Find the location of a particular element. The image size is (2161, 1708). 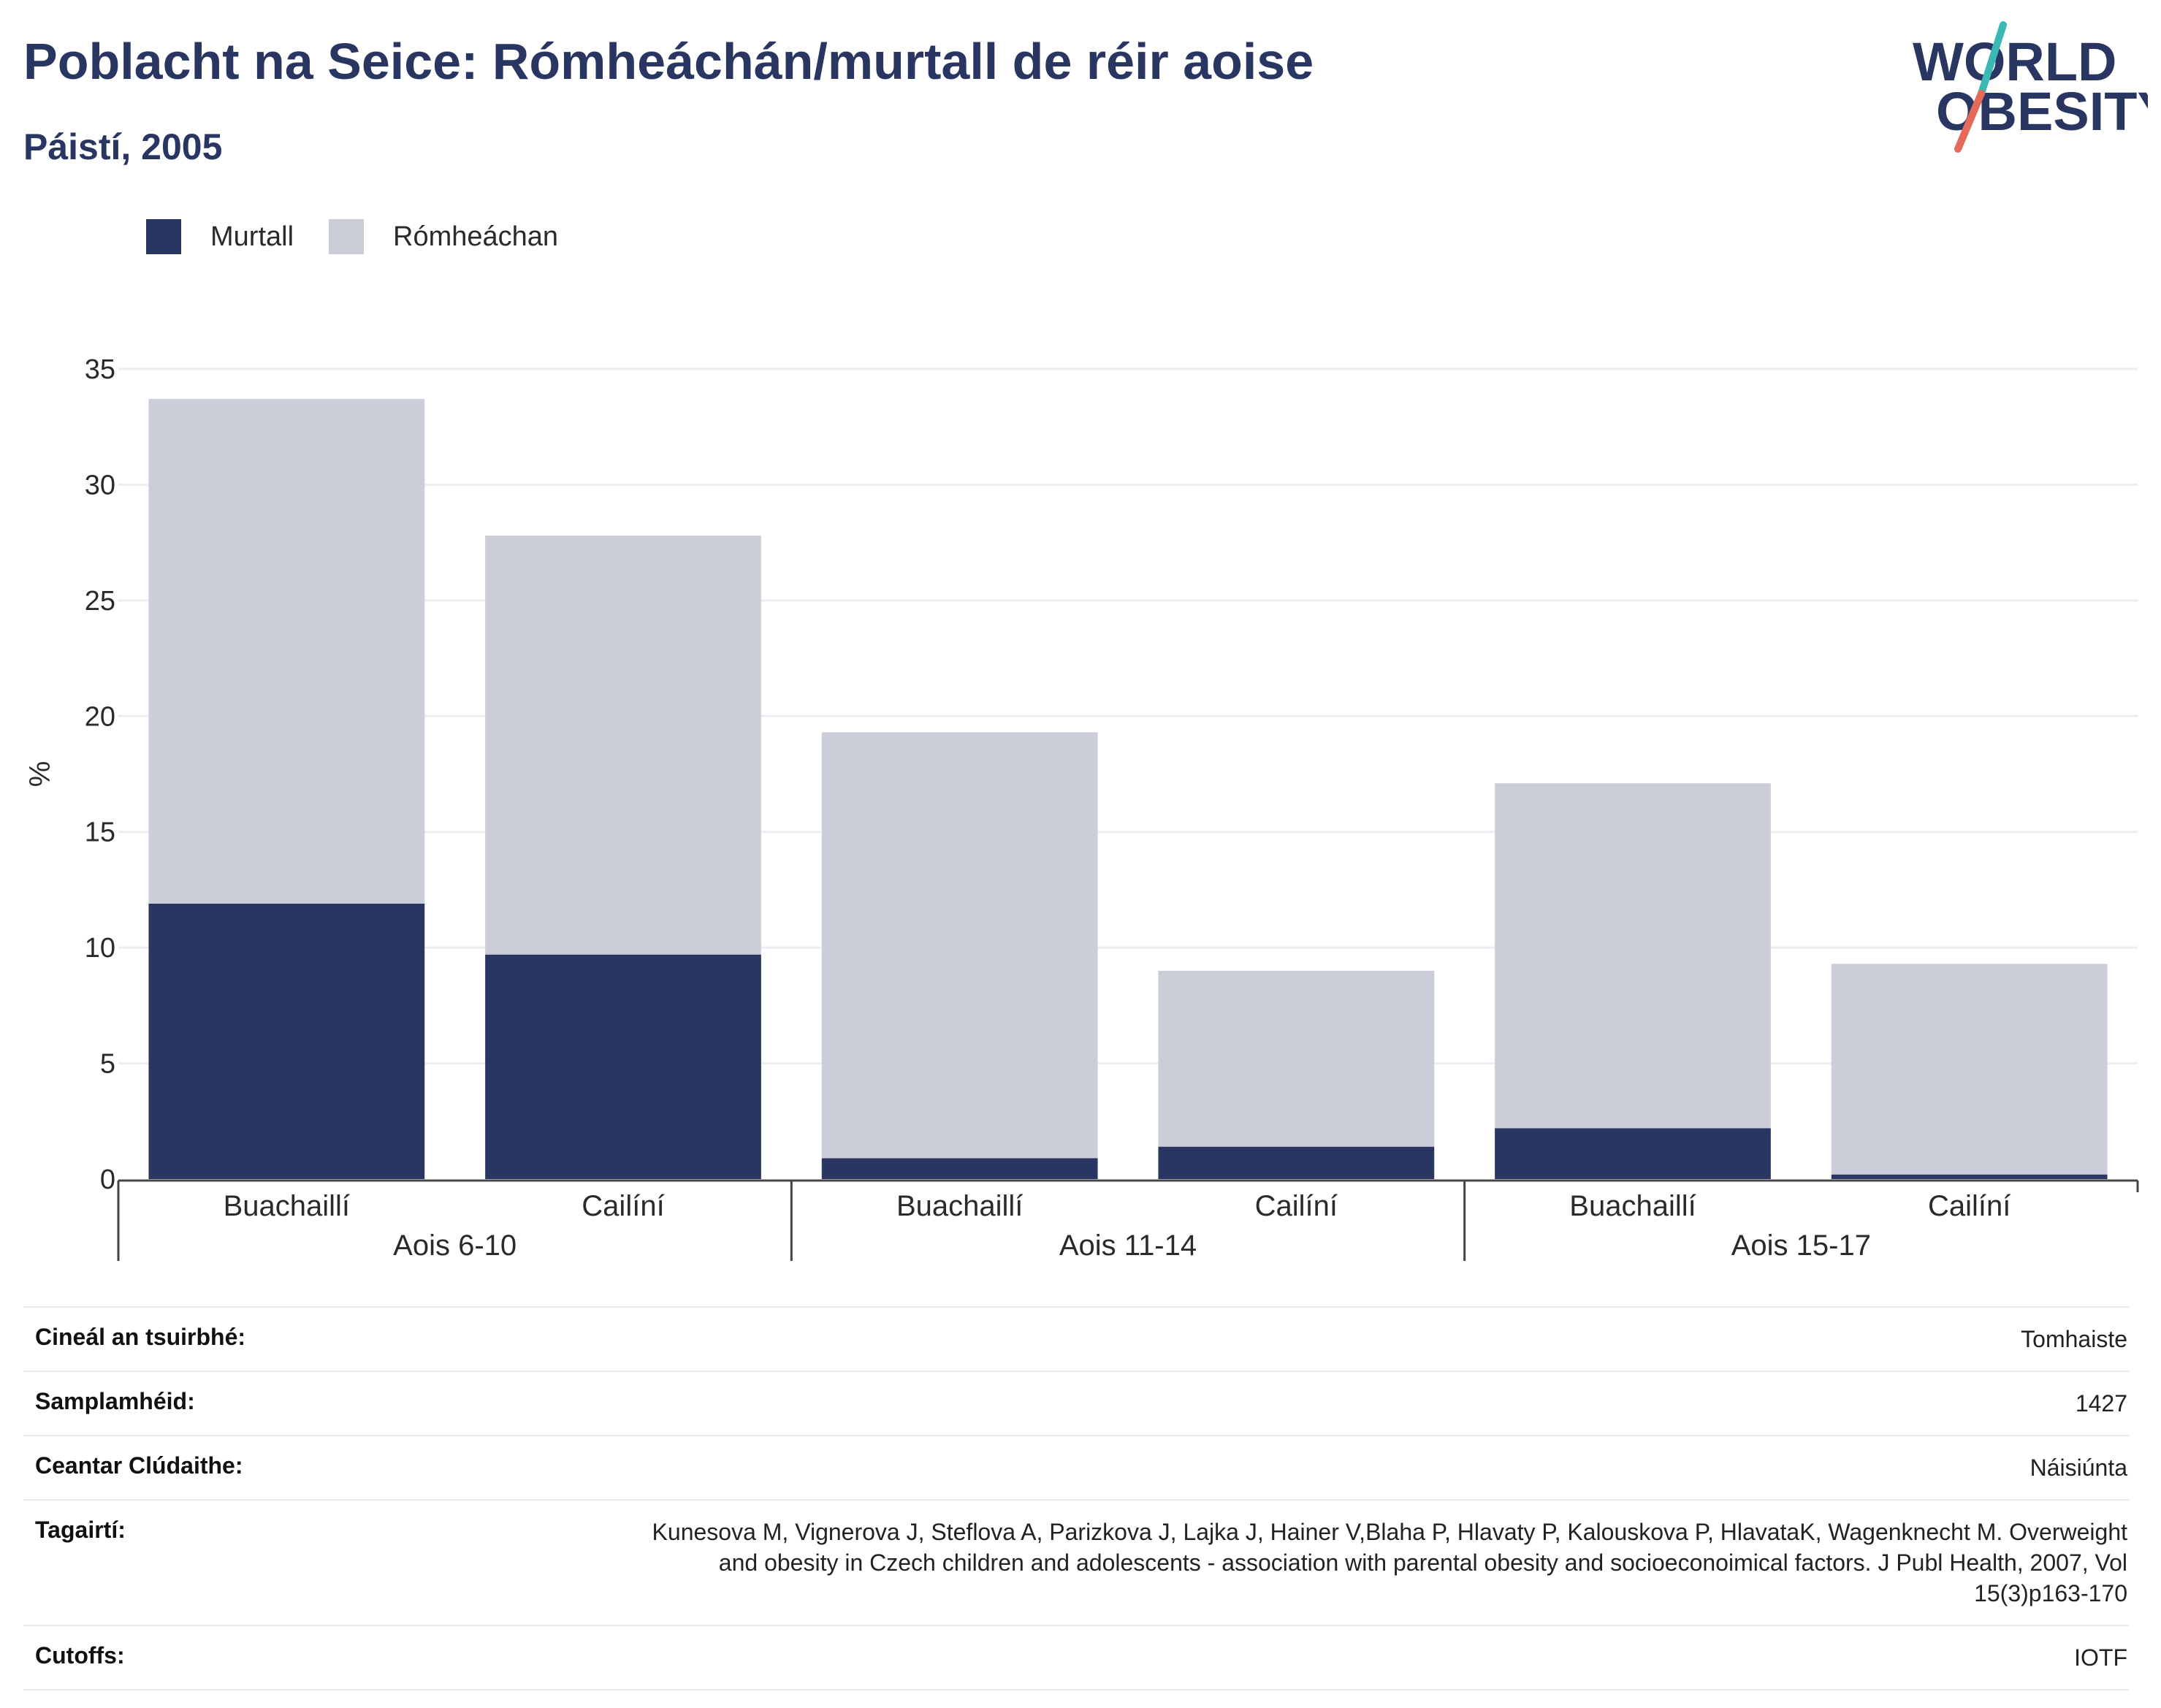

legend-item-murtall: Murtall is located at coordinates (220, 236).